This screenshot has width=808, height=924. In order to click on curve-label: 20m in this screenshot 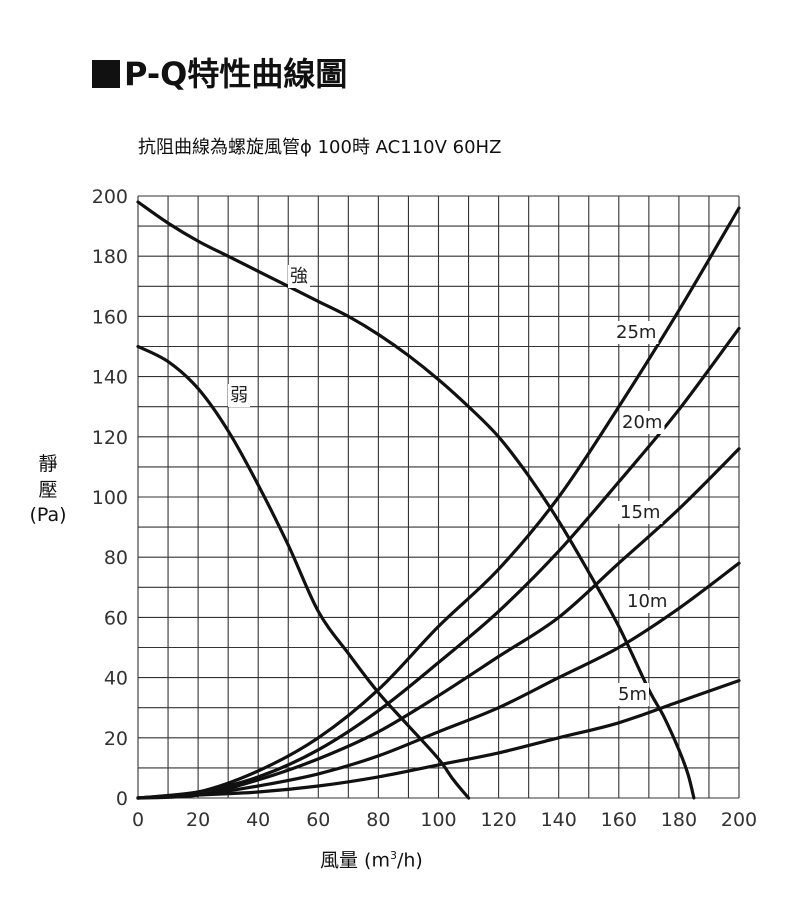, I will do `click(642, 422)`.